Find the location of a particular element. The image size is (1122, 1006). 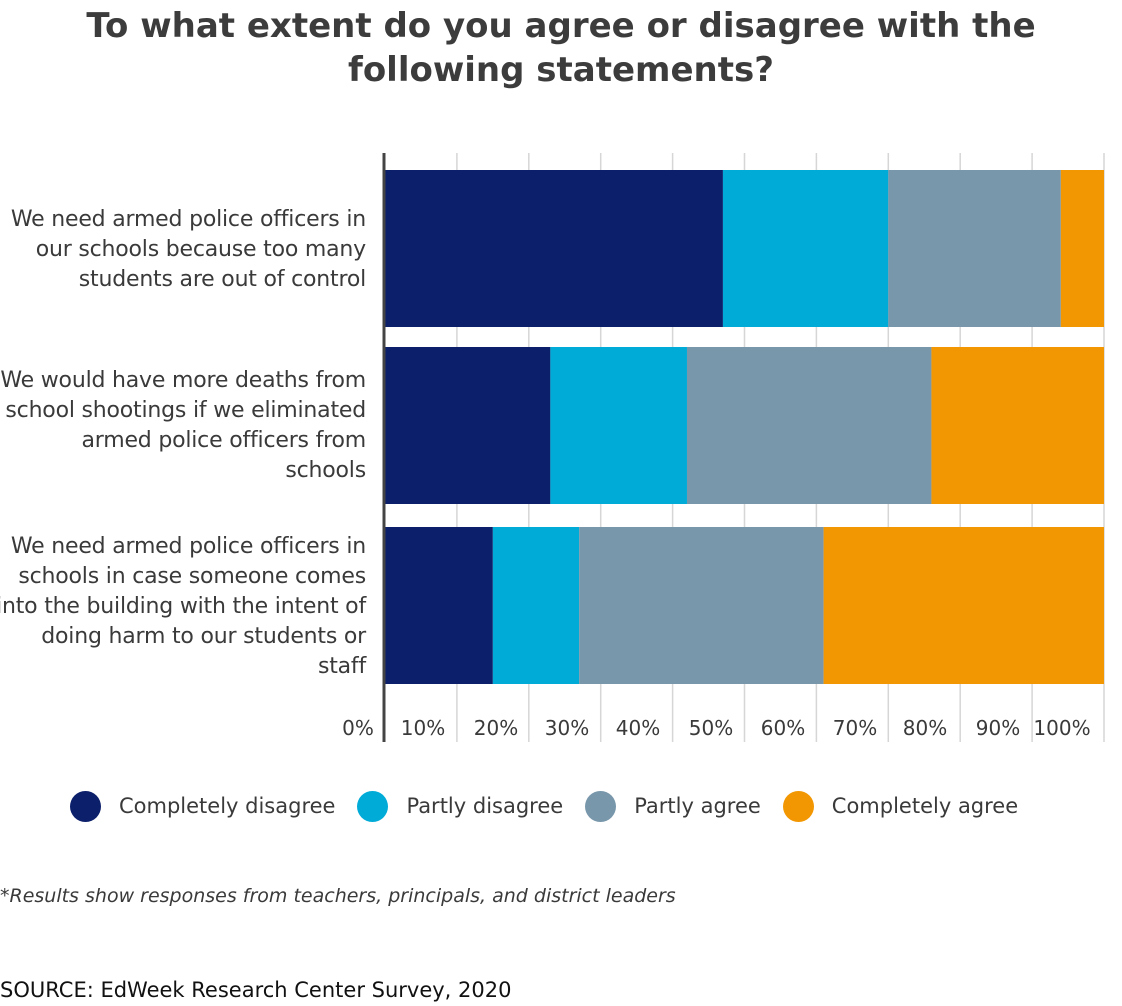

category-label-line: doing harm to our students or is located at coordinates (203, 636).